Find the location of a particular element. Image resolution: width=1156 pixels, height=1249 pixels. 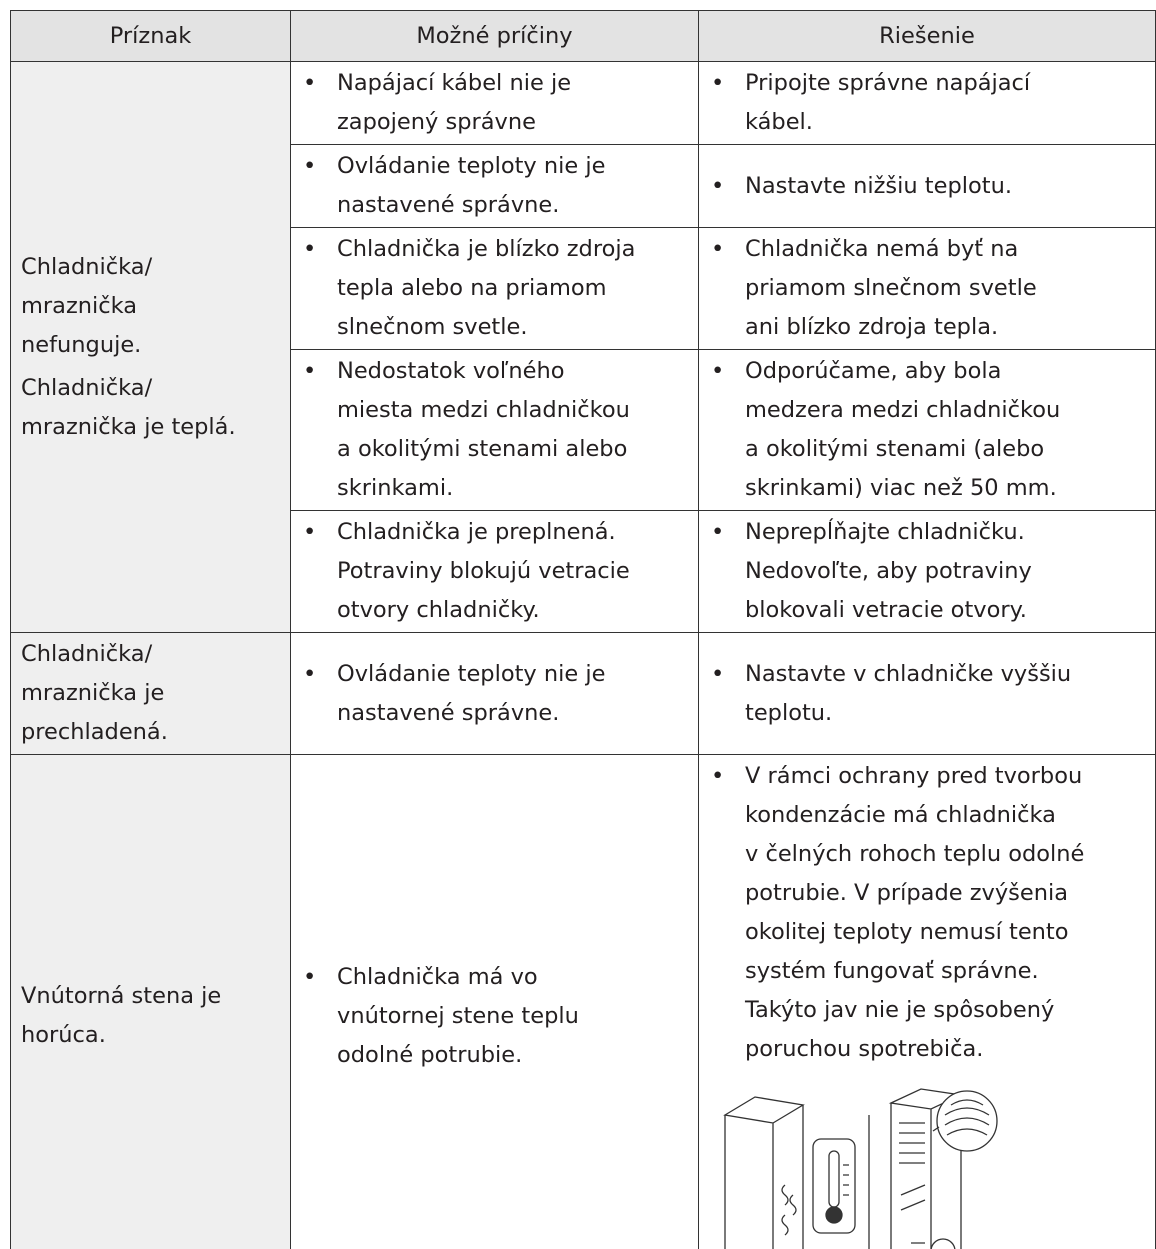

text-line: Chladnička je preplnená. is located at coordinates (476, 532).